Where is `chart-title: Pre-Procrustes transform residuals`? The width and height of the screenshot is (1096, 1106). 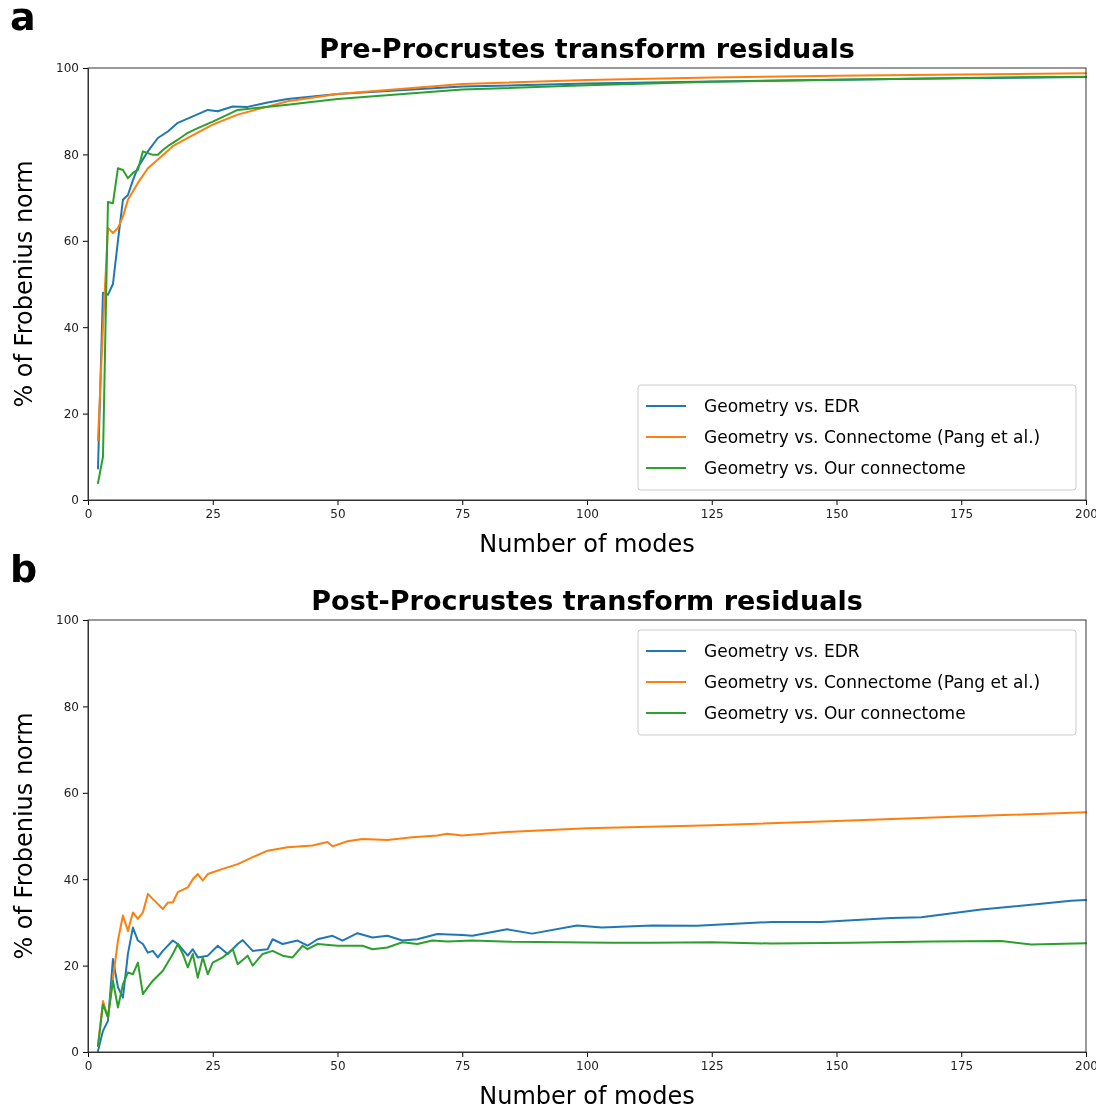
chart-title: Pre-Procrustes transform residuals is located at coordinates (587, 48).